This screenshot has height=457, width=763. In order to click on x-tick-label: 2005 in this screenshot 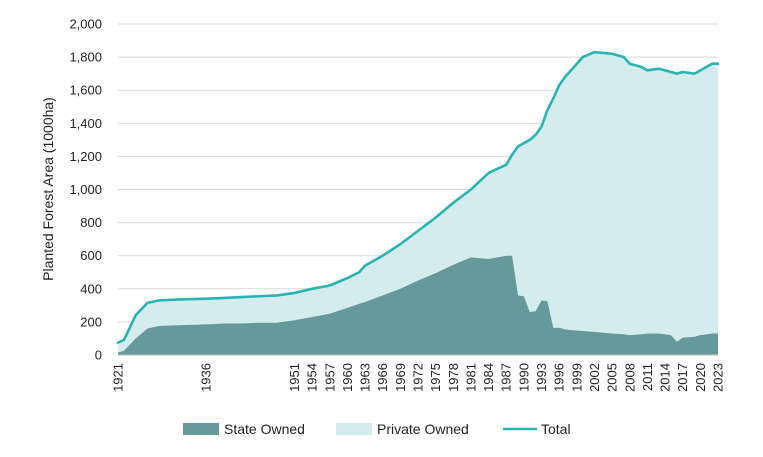, I will do `click(612, 377)`.